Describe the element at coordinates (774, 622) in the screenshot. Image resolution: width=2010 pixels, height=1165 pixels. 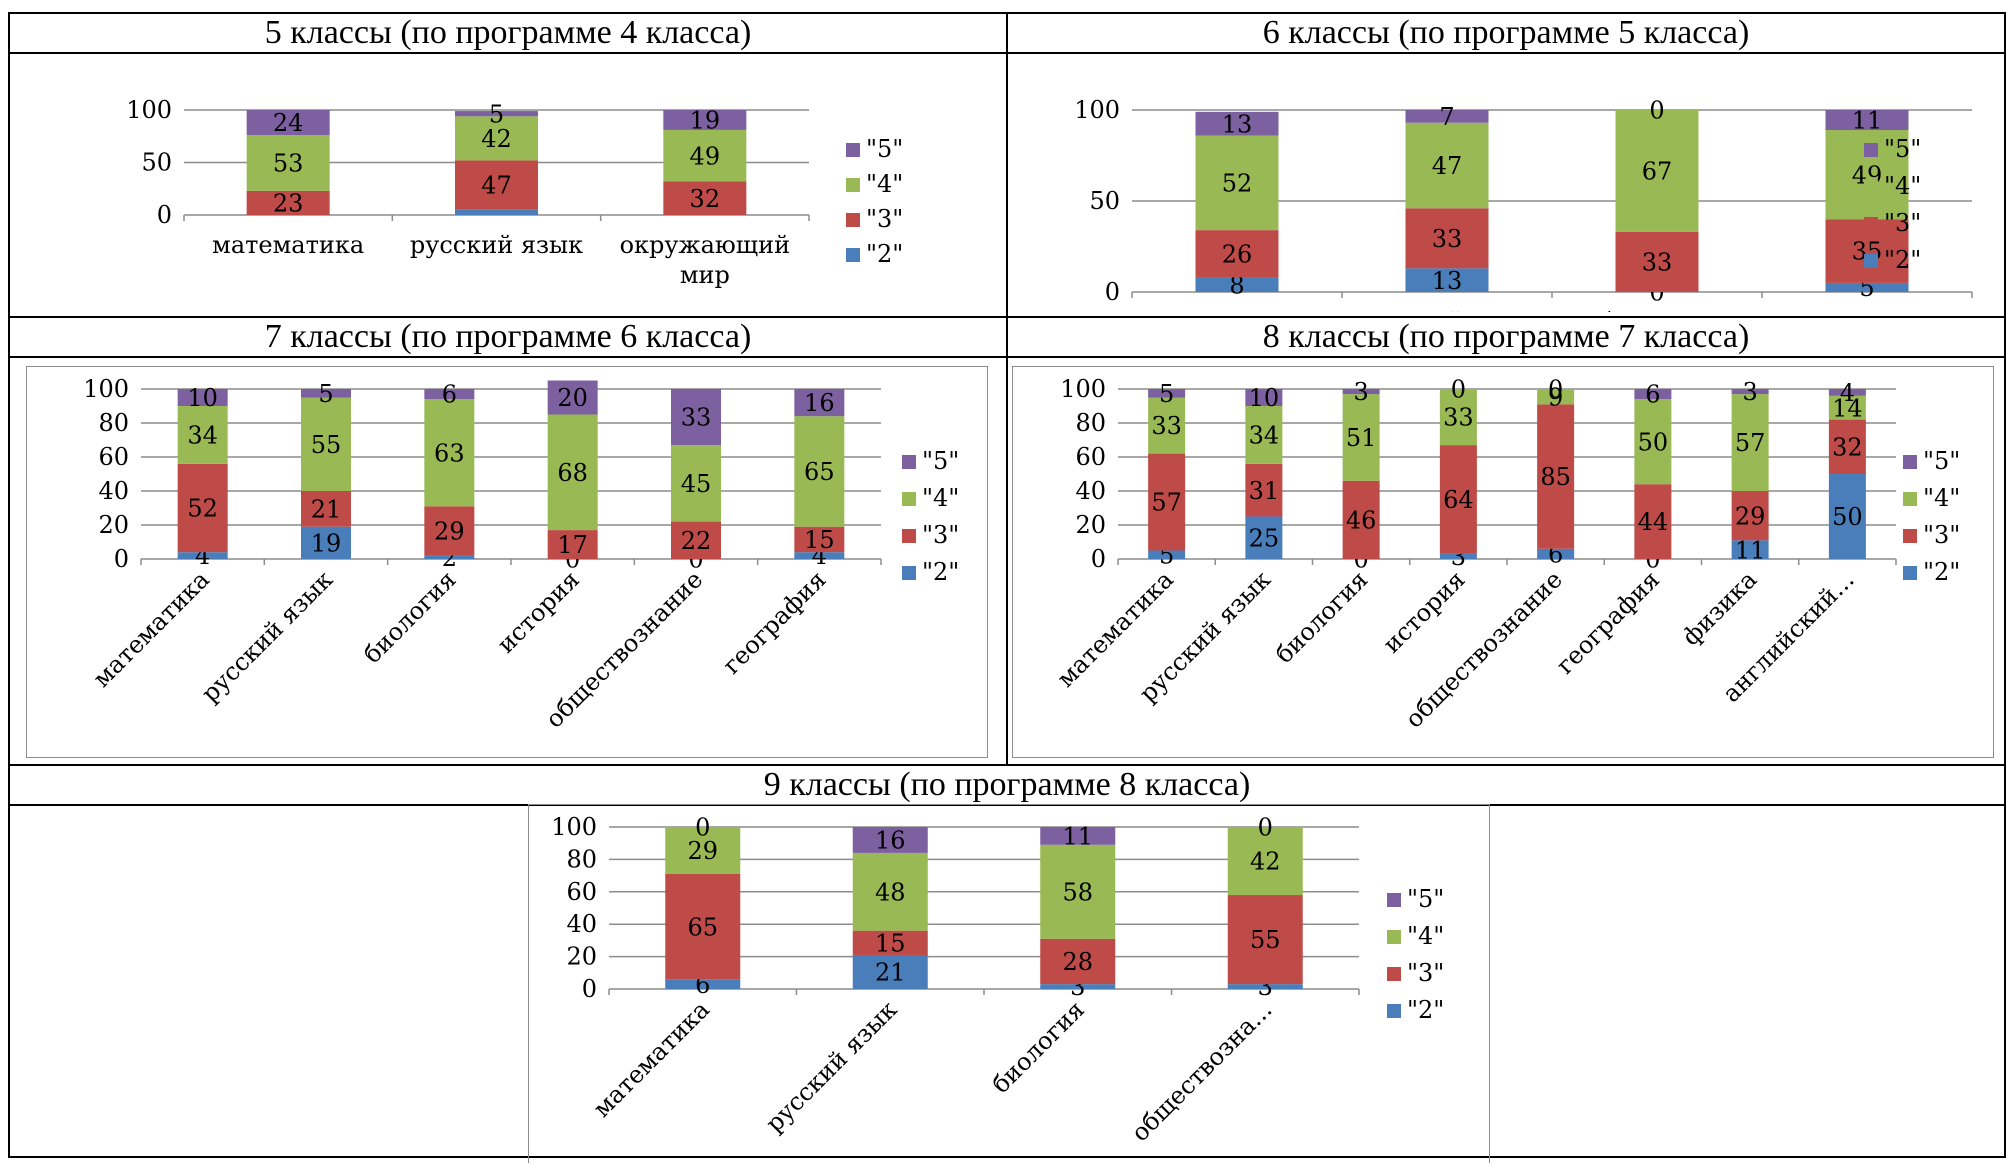
I see `x-tick-label: география` at that location.